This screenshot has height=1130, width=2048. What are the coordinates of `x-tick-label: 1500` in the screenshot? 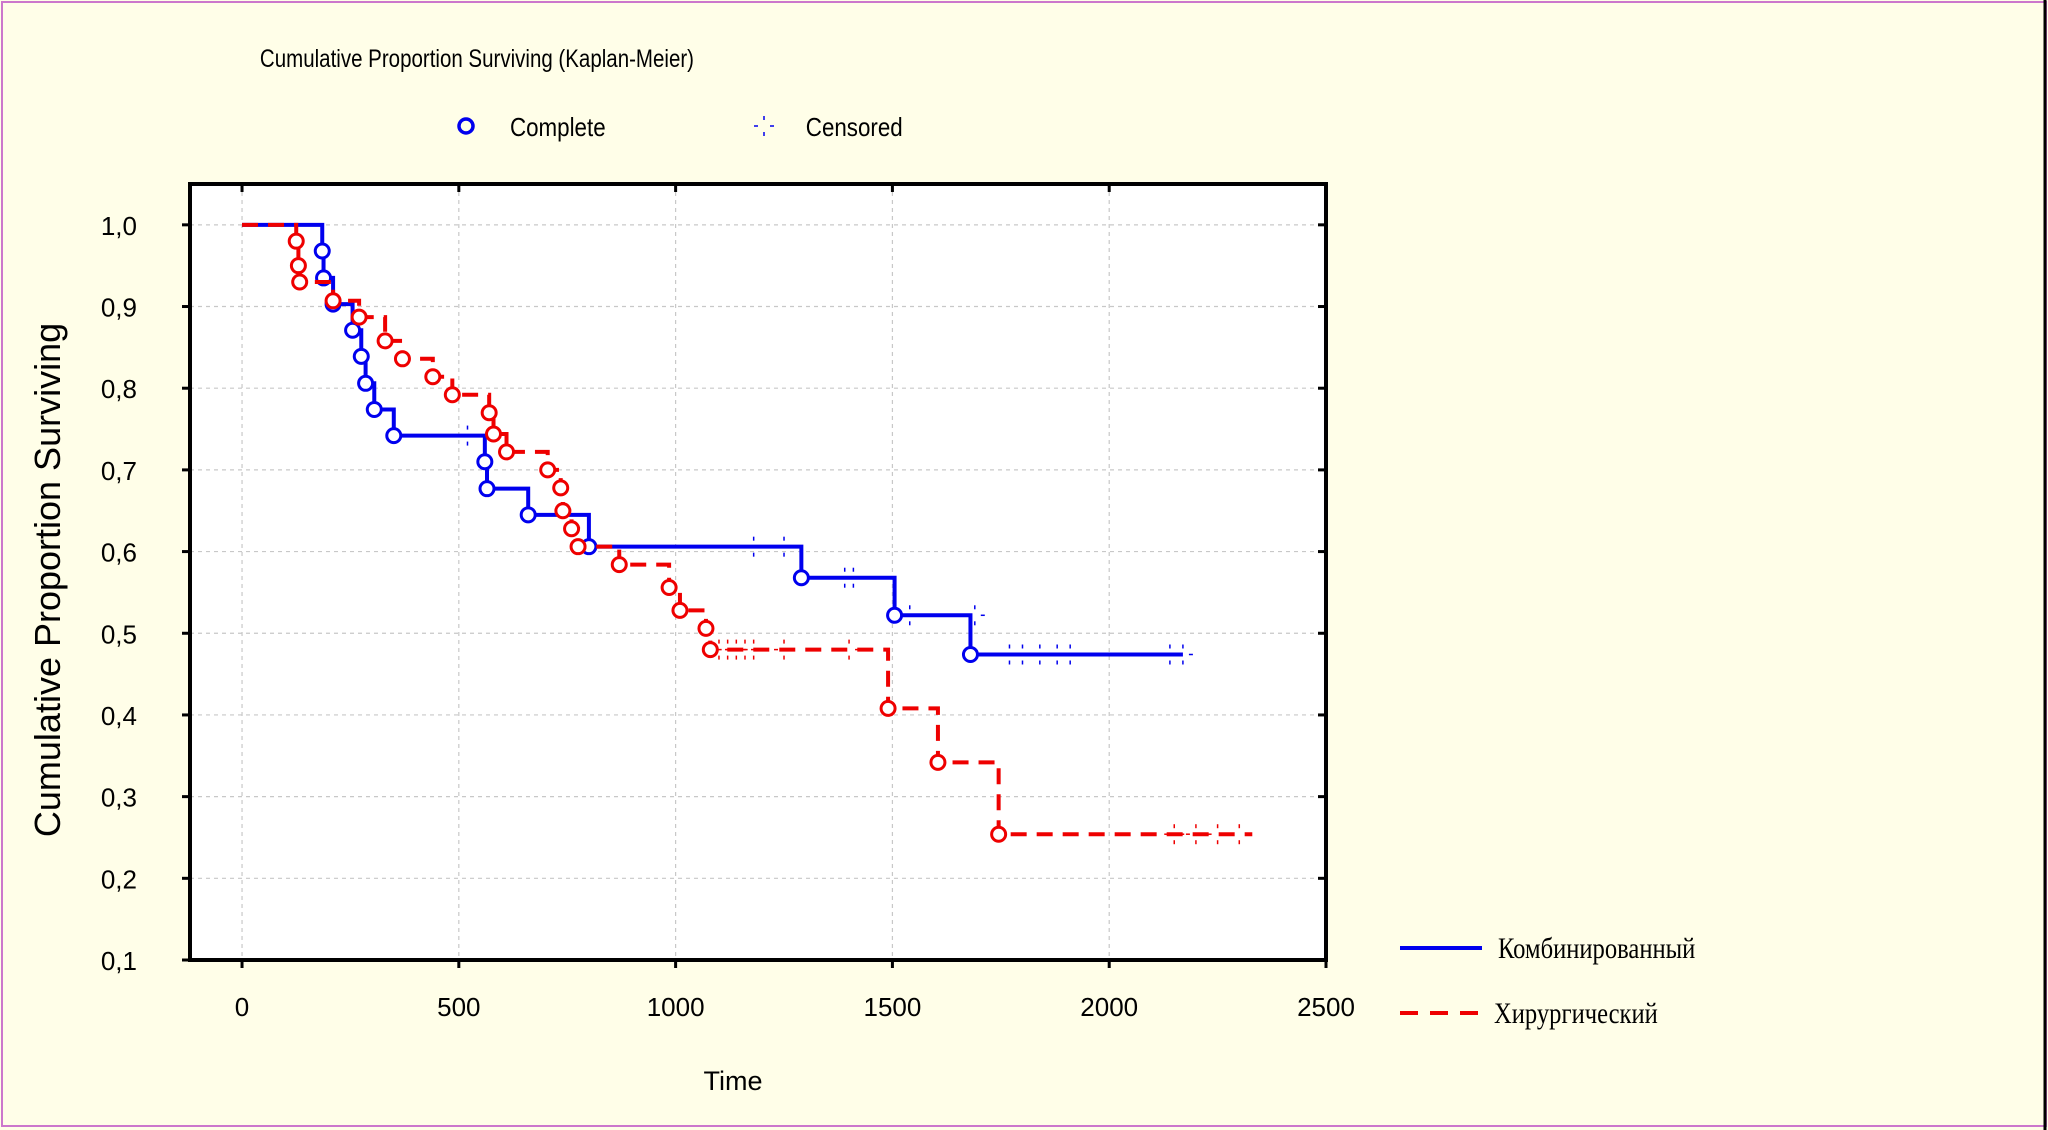 It's located at (892, 1007).